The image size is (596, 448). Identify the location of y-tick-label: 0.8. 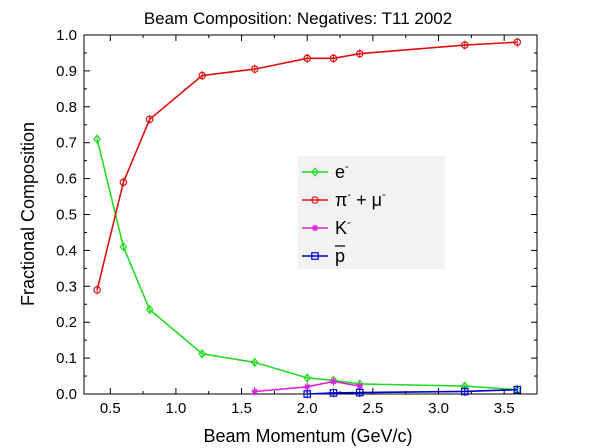
(66, 107).